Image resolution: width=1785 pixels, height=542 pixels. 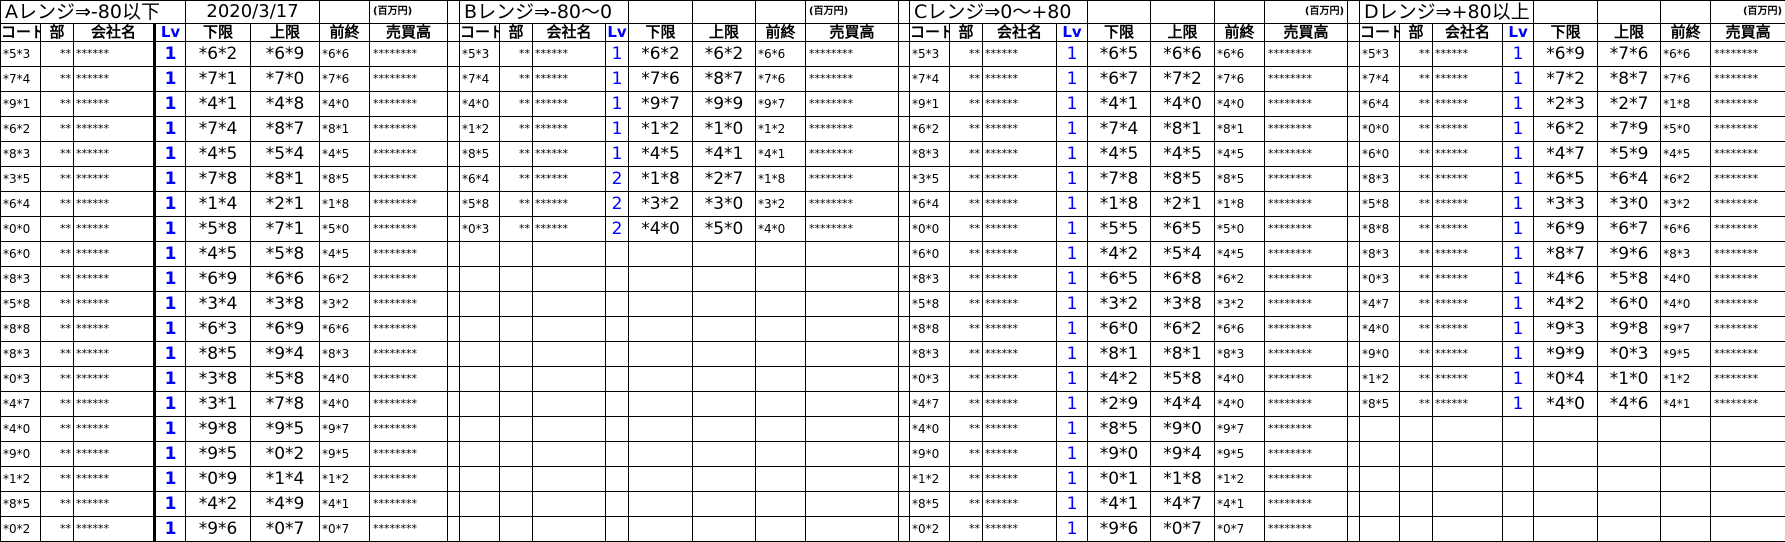 I want to click on cell-prev-close: *6*6, so click(x=1240, y=54).